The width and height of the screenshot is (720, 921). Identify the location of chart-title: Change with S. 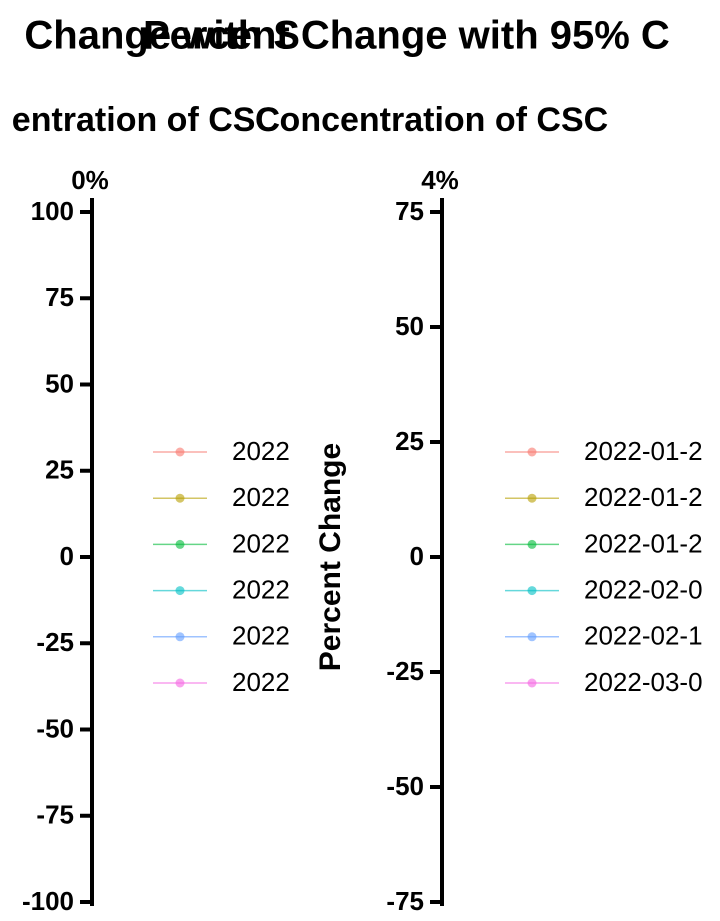
(162, 36).